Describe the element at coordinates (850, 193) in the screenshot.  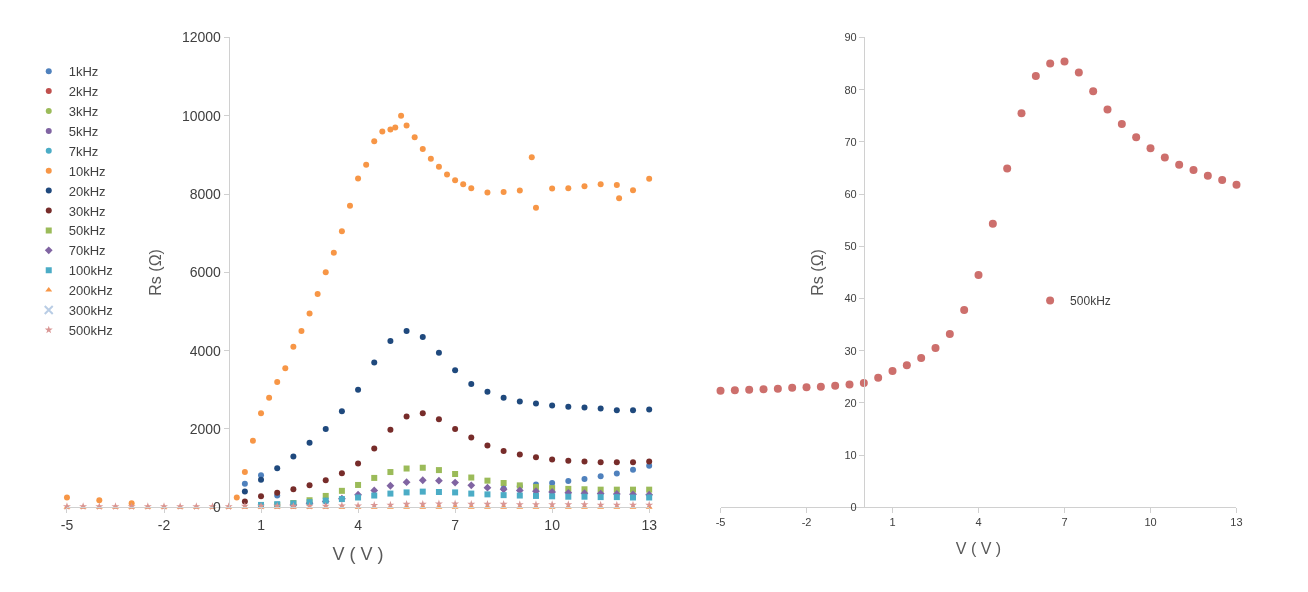
I see `y-tick-label: 60` at that location.